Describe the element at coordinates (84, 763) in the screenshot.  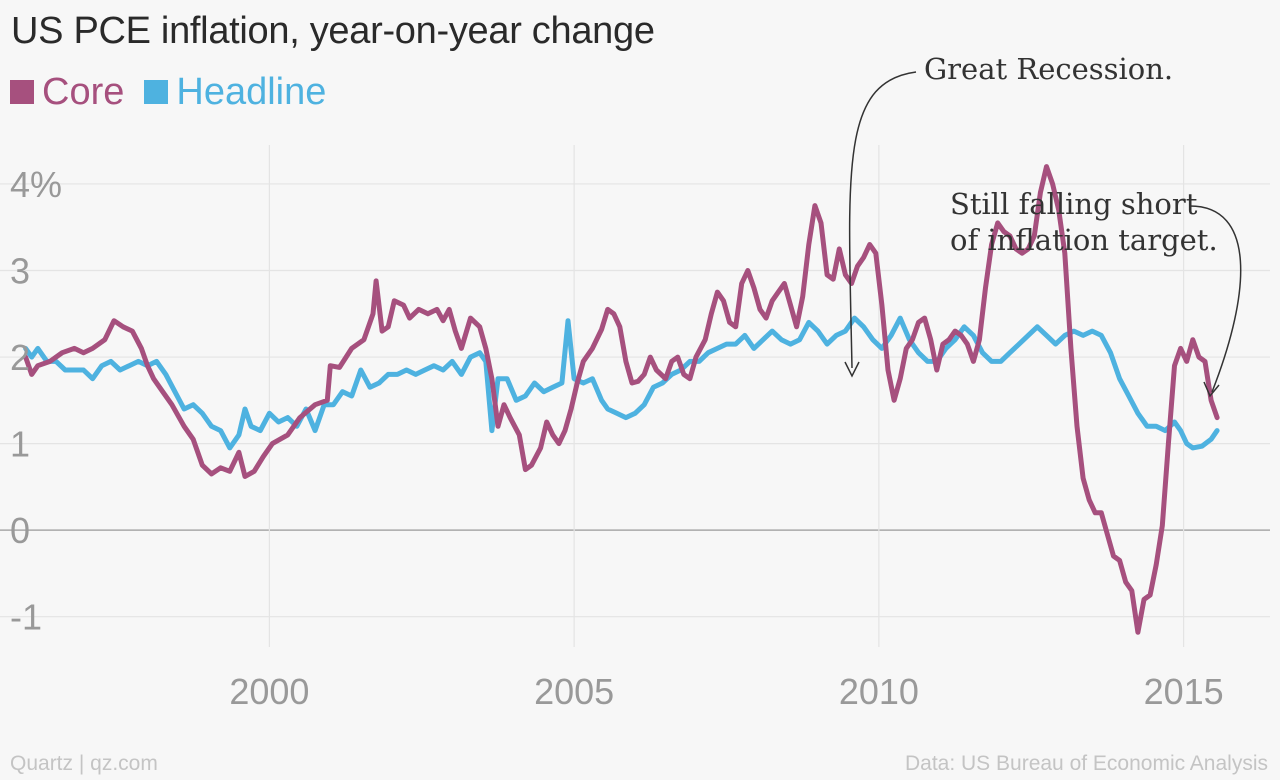
I see `footer-source-left: Quartz | qz.com` at that location.